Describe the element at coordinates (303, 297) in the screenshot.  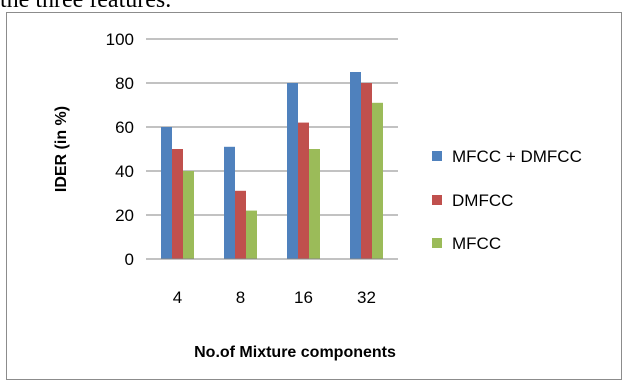
I see `x-tick-label: 16` at that location.